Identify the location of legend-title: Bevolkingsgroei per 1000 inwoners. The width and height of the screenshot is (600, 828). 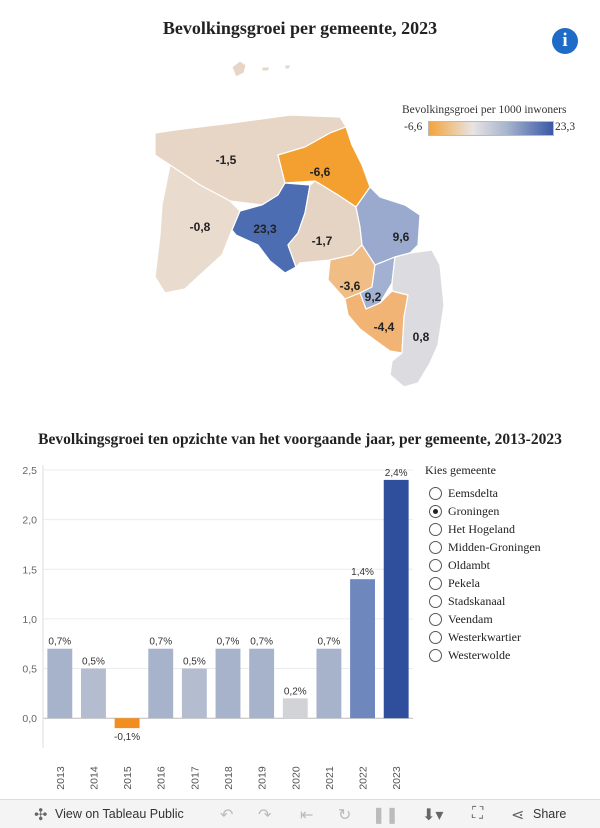
(484, 110).